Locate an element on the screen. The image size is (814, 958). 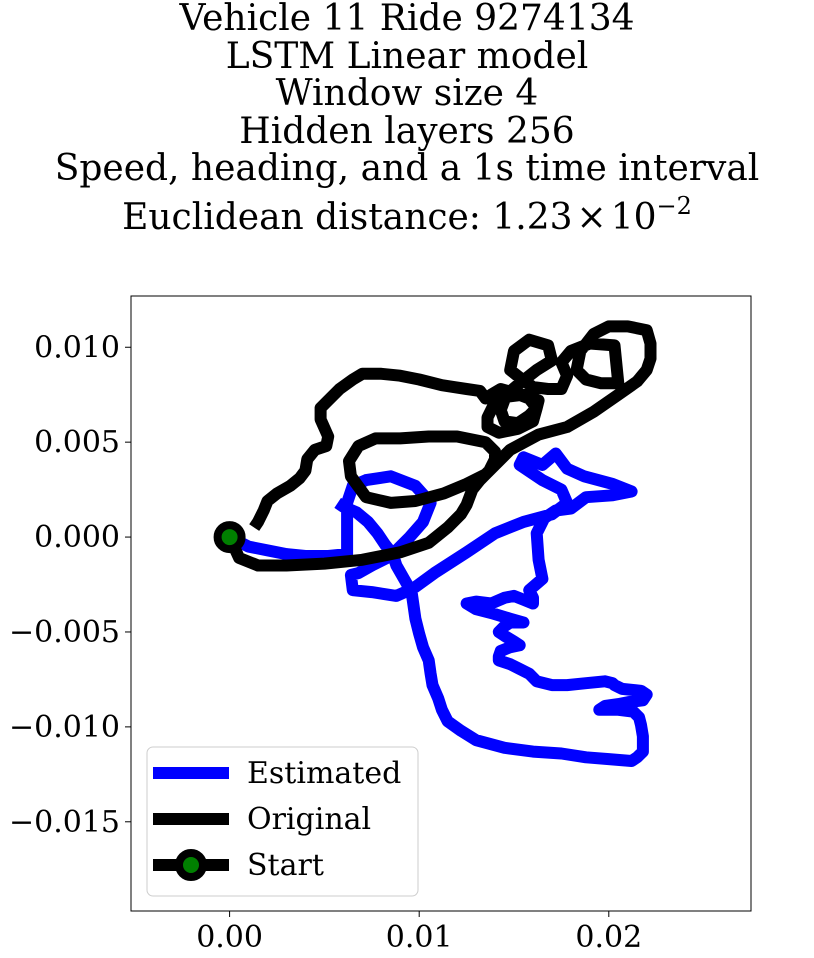
distance-prefix: Euclidean distance: 1.23 is located at coordinates (347, 217).